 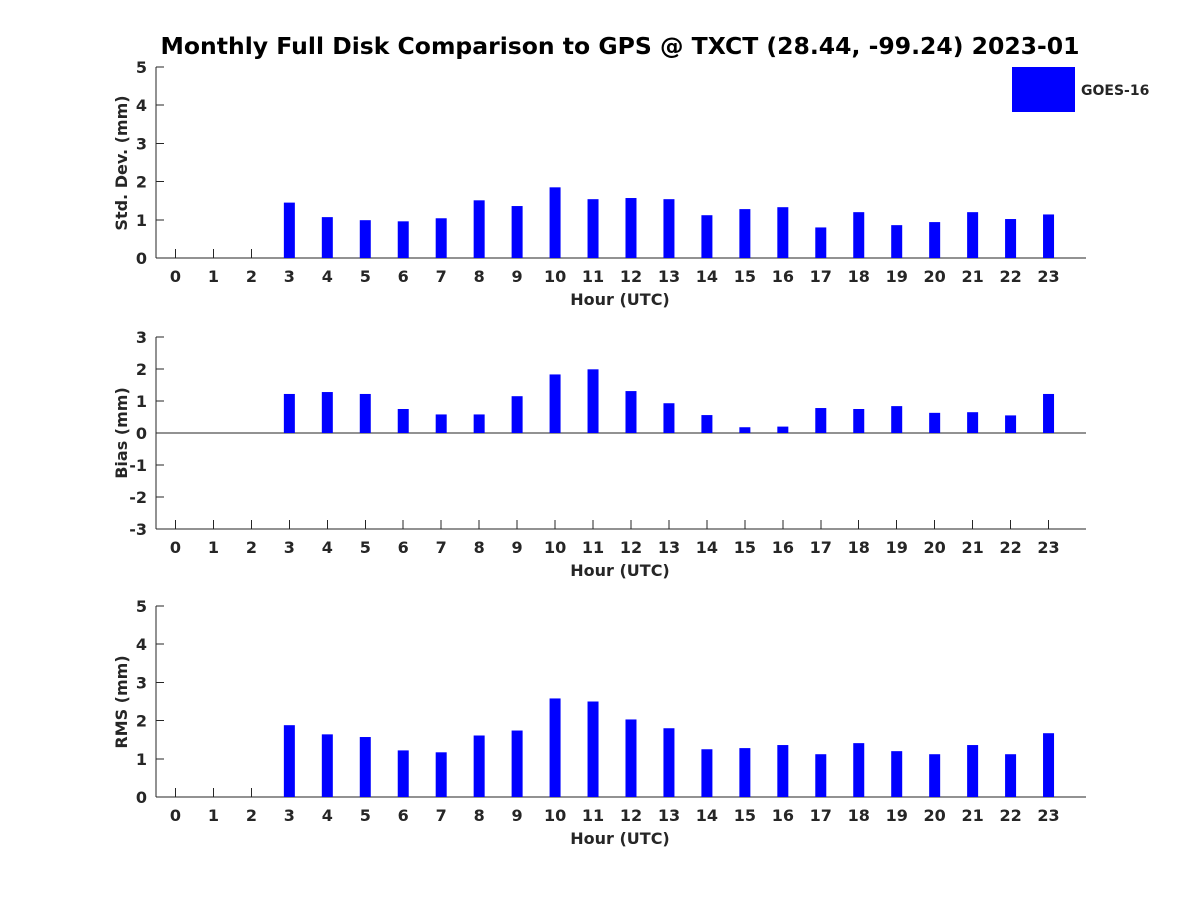 I want to click on legend-label: GOES-16, so click(x=1115, y=91).